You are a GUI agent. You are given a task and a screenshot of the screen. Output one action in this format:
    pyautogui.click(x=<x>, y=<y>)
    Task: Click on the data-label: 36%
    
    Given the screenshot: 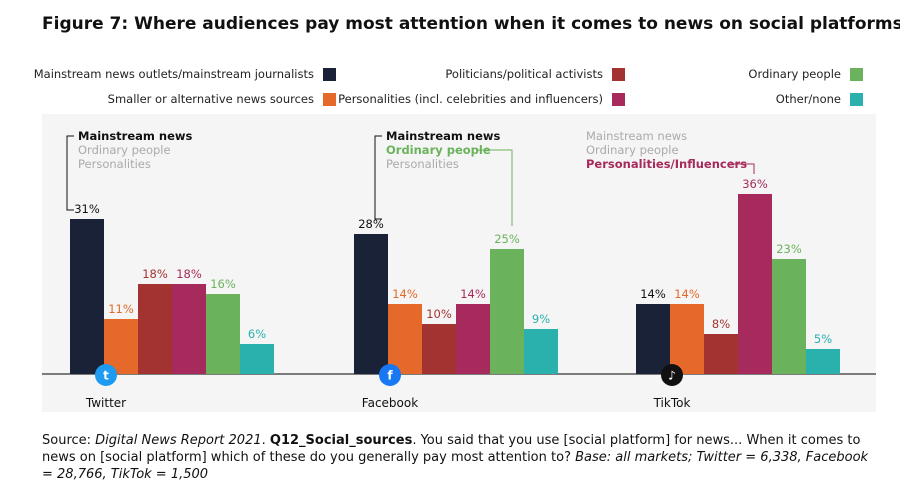 What is the action you would take?
    pyautogui.click(x=755, y=184)
    